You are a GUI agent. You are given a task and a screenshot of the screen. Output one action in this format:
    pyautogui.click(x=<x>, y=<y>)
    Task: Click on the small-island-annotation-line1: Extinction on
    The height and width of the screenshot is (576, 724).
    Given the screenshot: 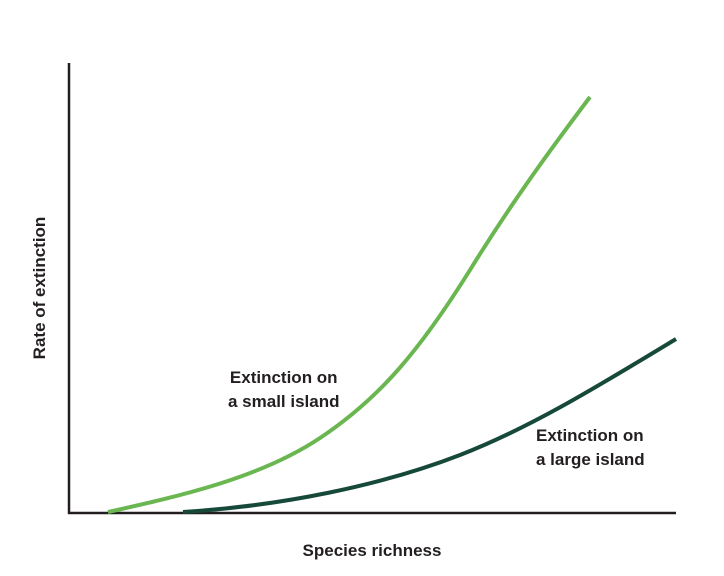 What is the action you would take?
    pyautogui.click(x=283, y=377)
    